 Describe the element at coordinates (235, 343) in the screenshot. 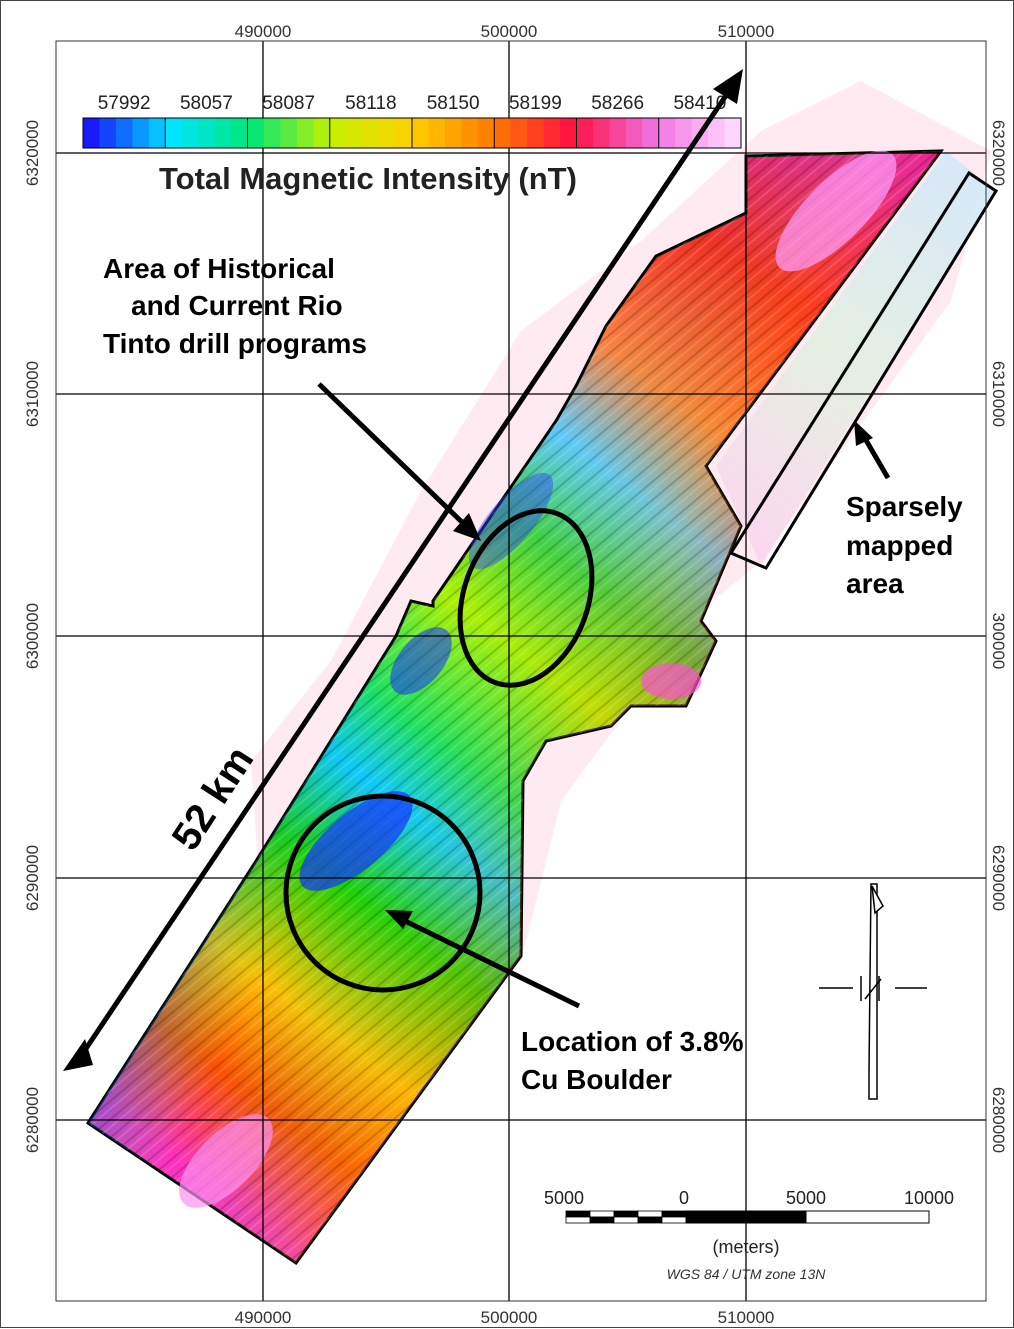

I see `drill-label-line3: Tinto drill programs` at that location.